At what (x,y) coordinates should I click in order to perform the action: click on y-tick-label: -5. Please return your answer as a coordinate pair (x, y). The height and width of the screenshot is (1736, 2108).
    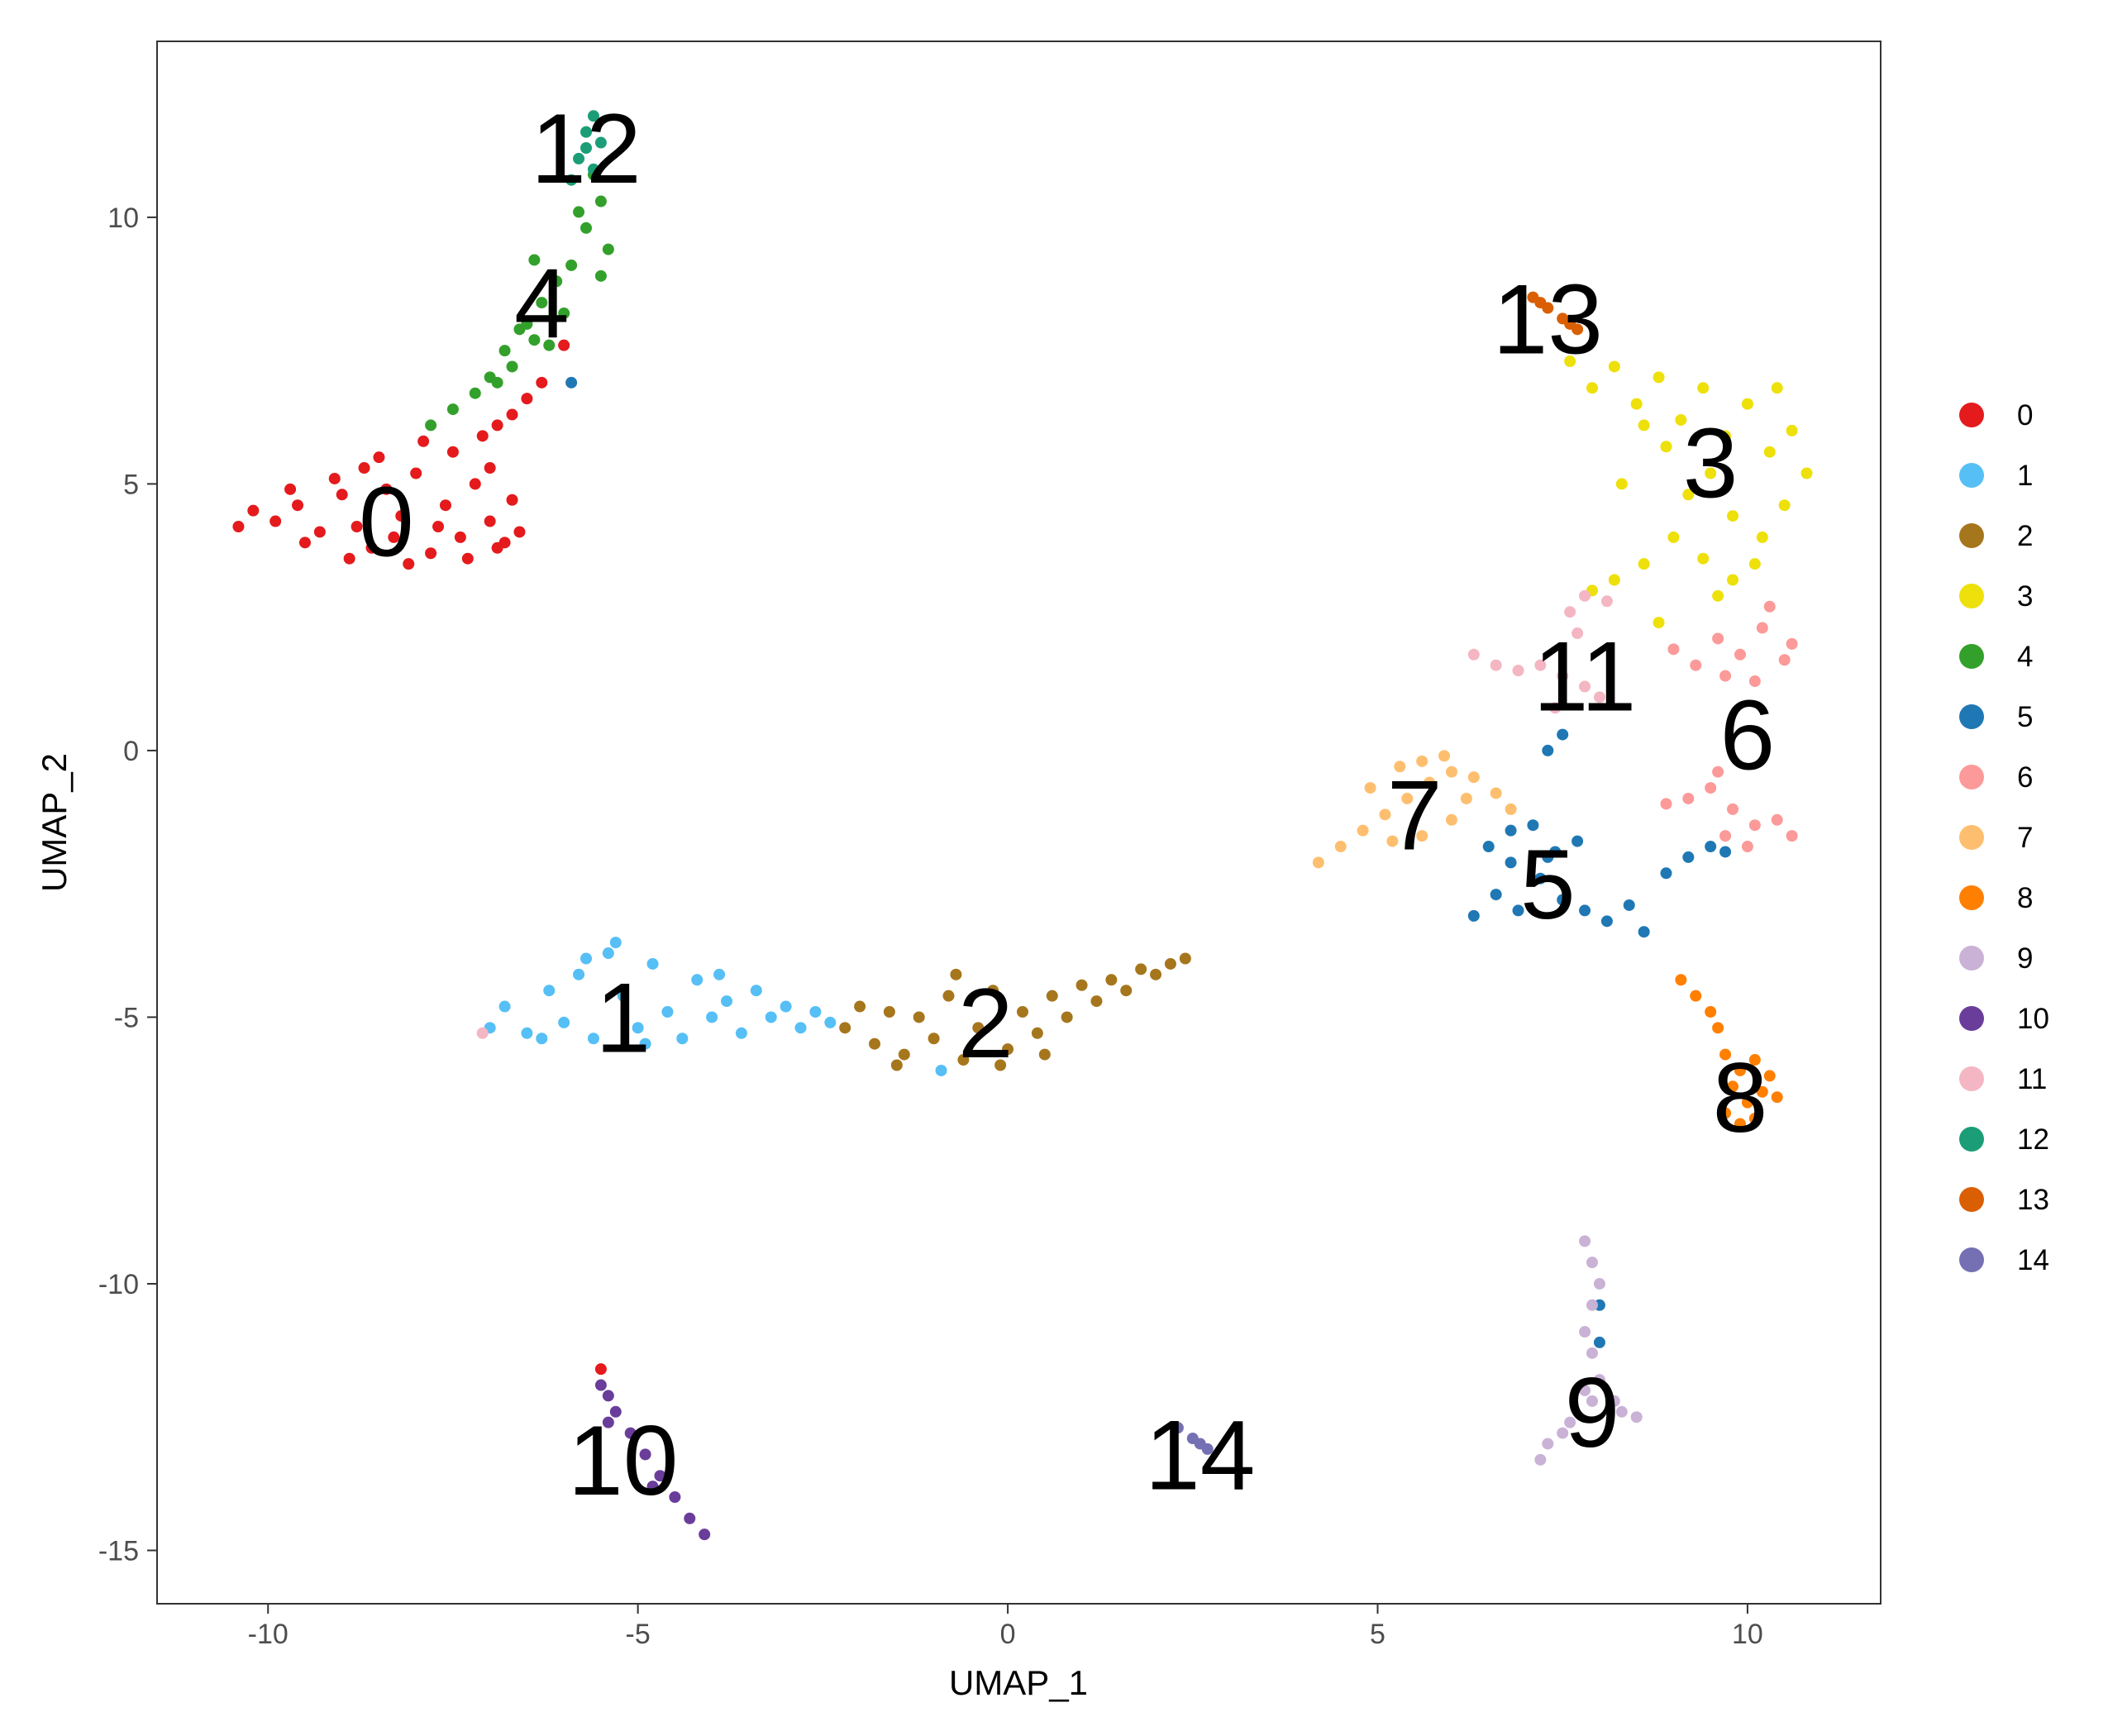
    Looking at the image, I should click on (126, 1018).